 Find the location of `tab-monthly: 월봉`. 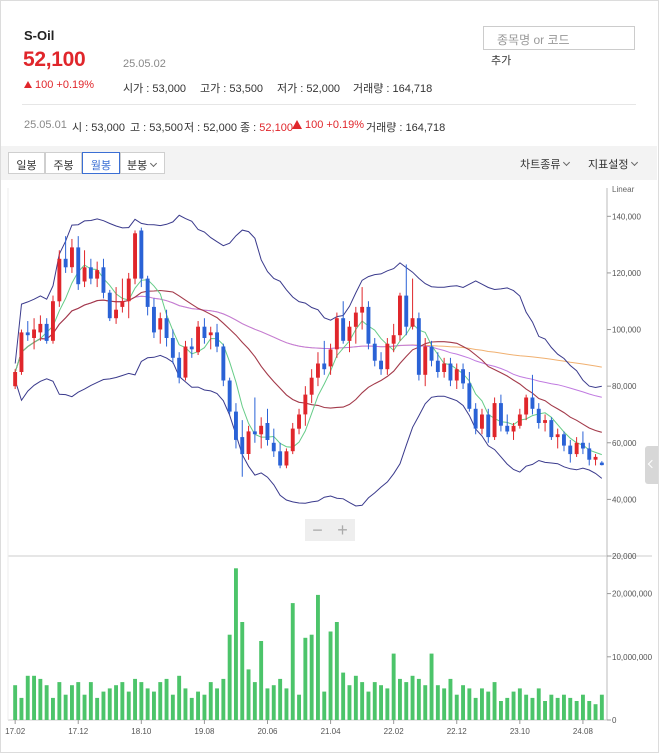

tab-monthly: 월봉 is located at coordinates (101, 163).